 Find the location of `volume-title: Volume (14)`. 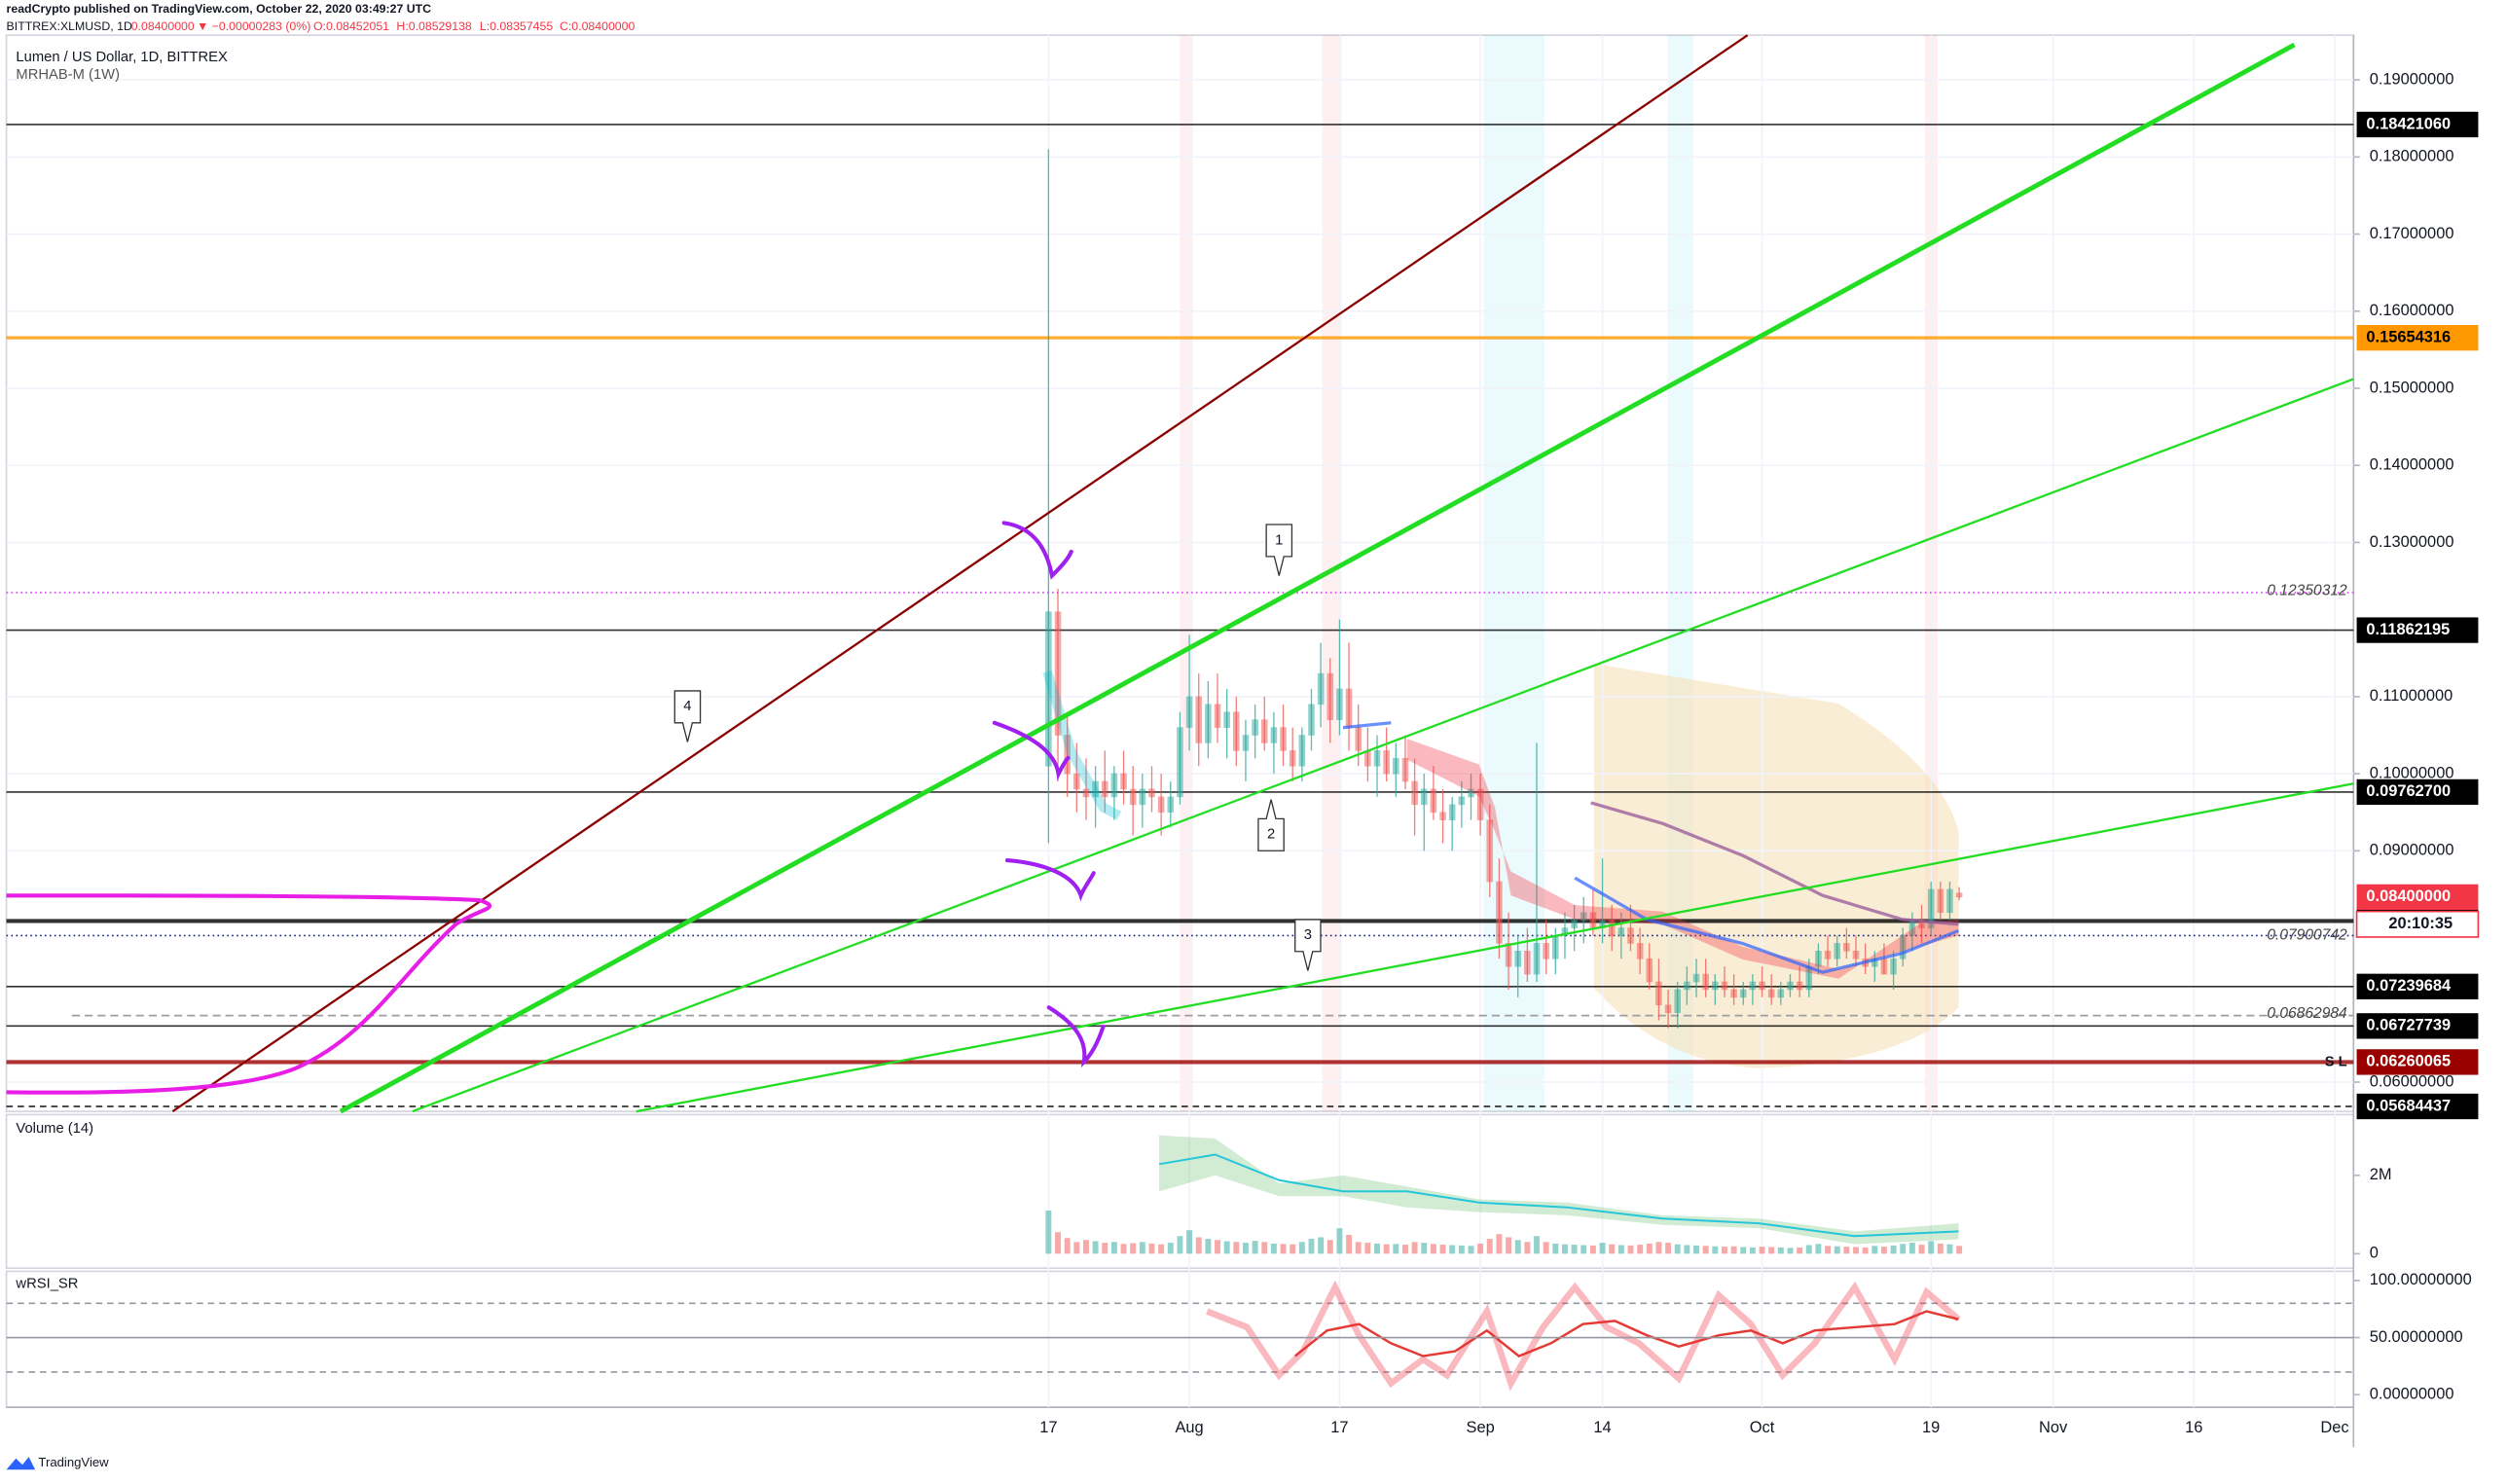

volume-title: Volume (14) is located at coordinates (54, 1129).